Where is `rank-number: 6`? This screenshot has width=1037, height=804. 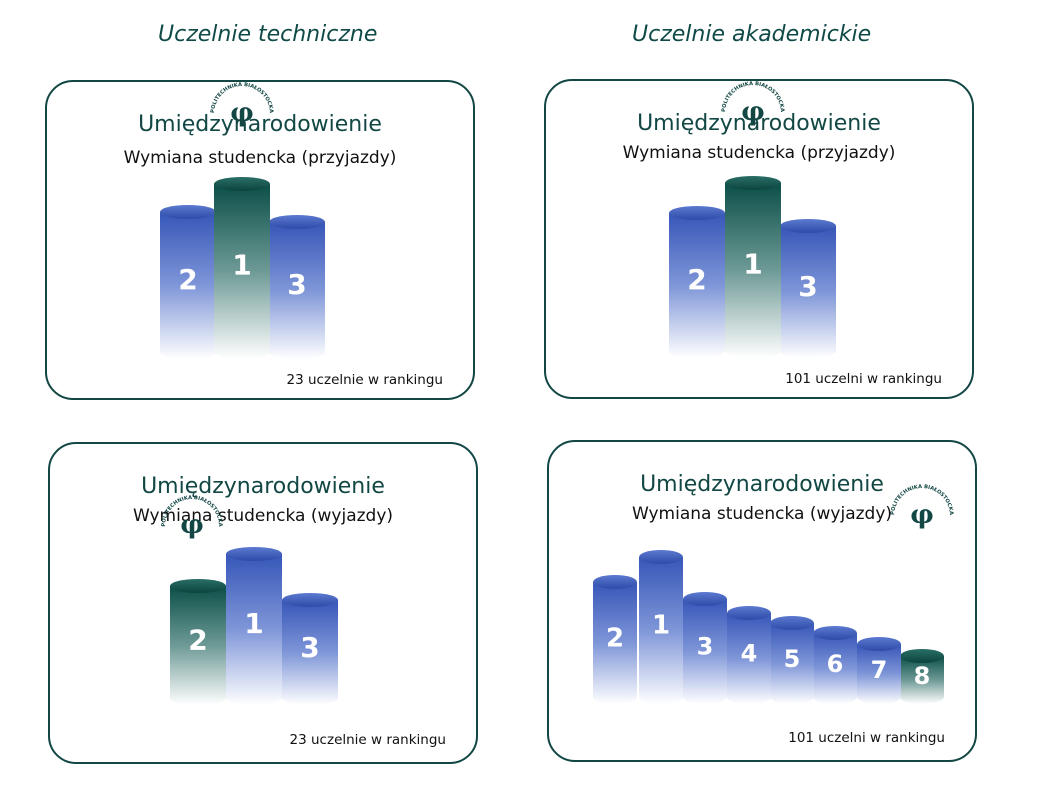
rank-number: 6 is located at coordinates (835, 664).